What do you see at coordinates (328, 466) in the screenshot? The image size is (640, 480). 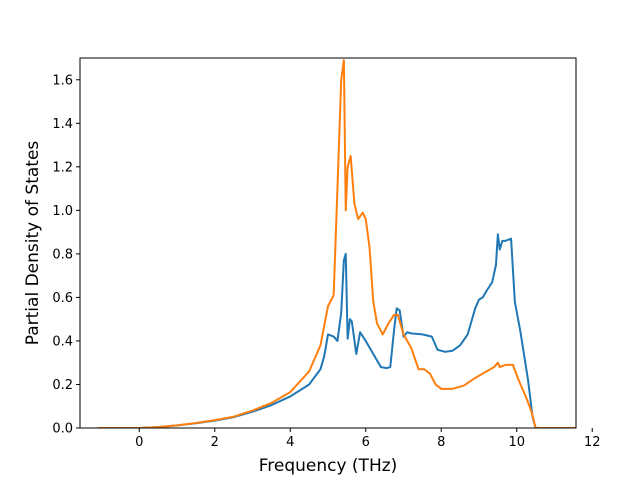 I see `x-axis-label: Frequency (THz)` at bounding box center [328, 466].